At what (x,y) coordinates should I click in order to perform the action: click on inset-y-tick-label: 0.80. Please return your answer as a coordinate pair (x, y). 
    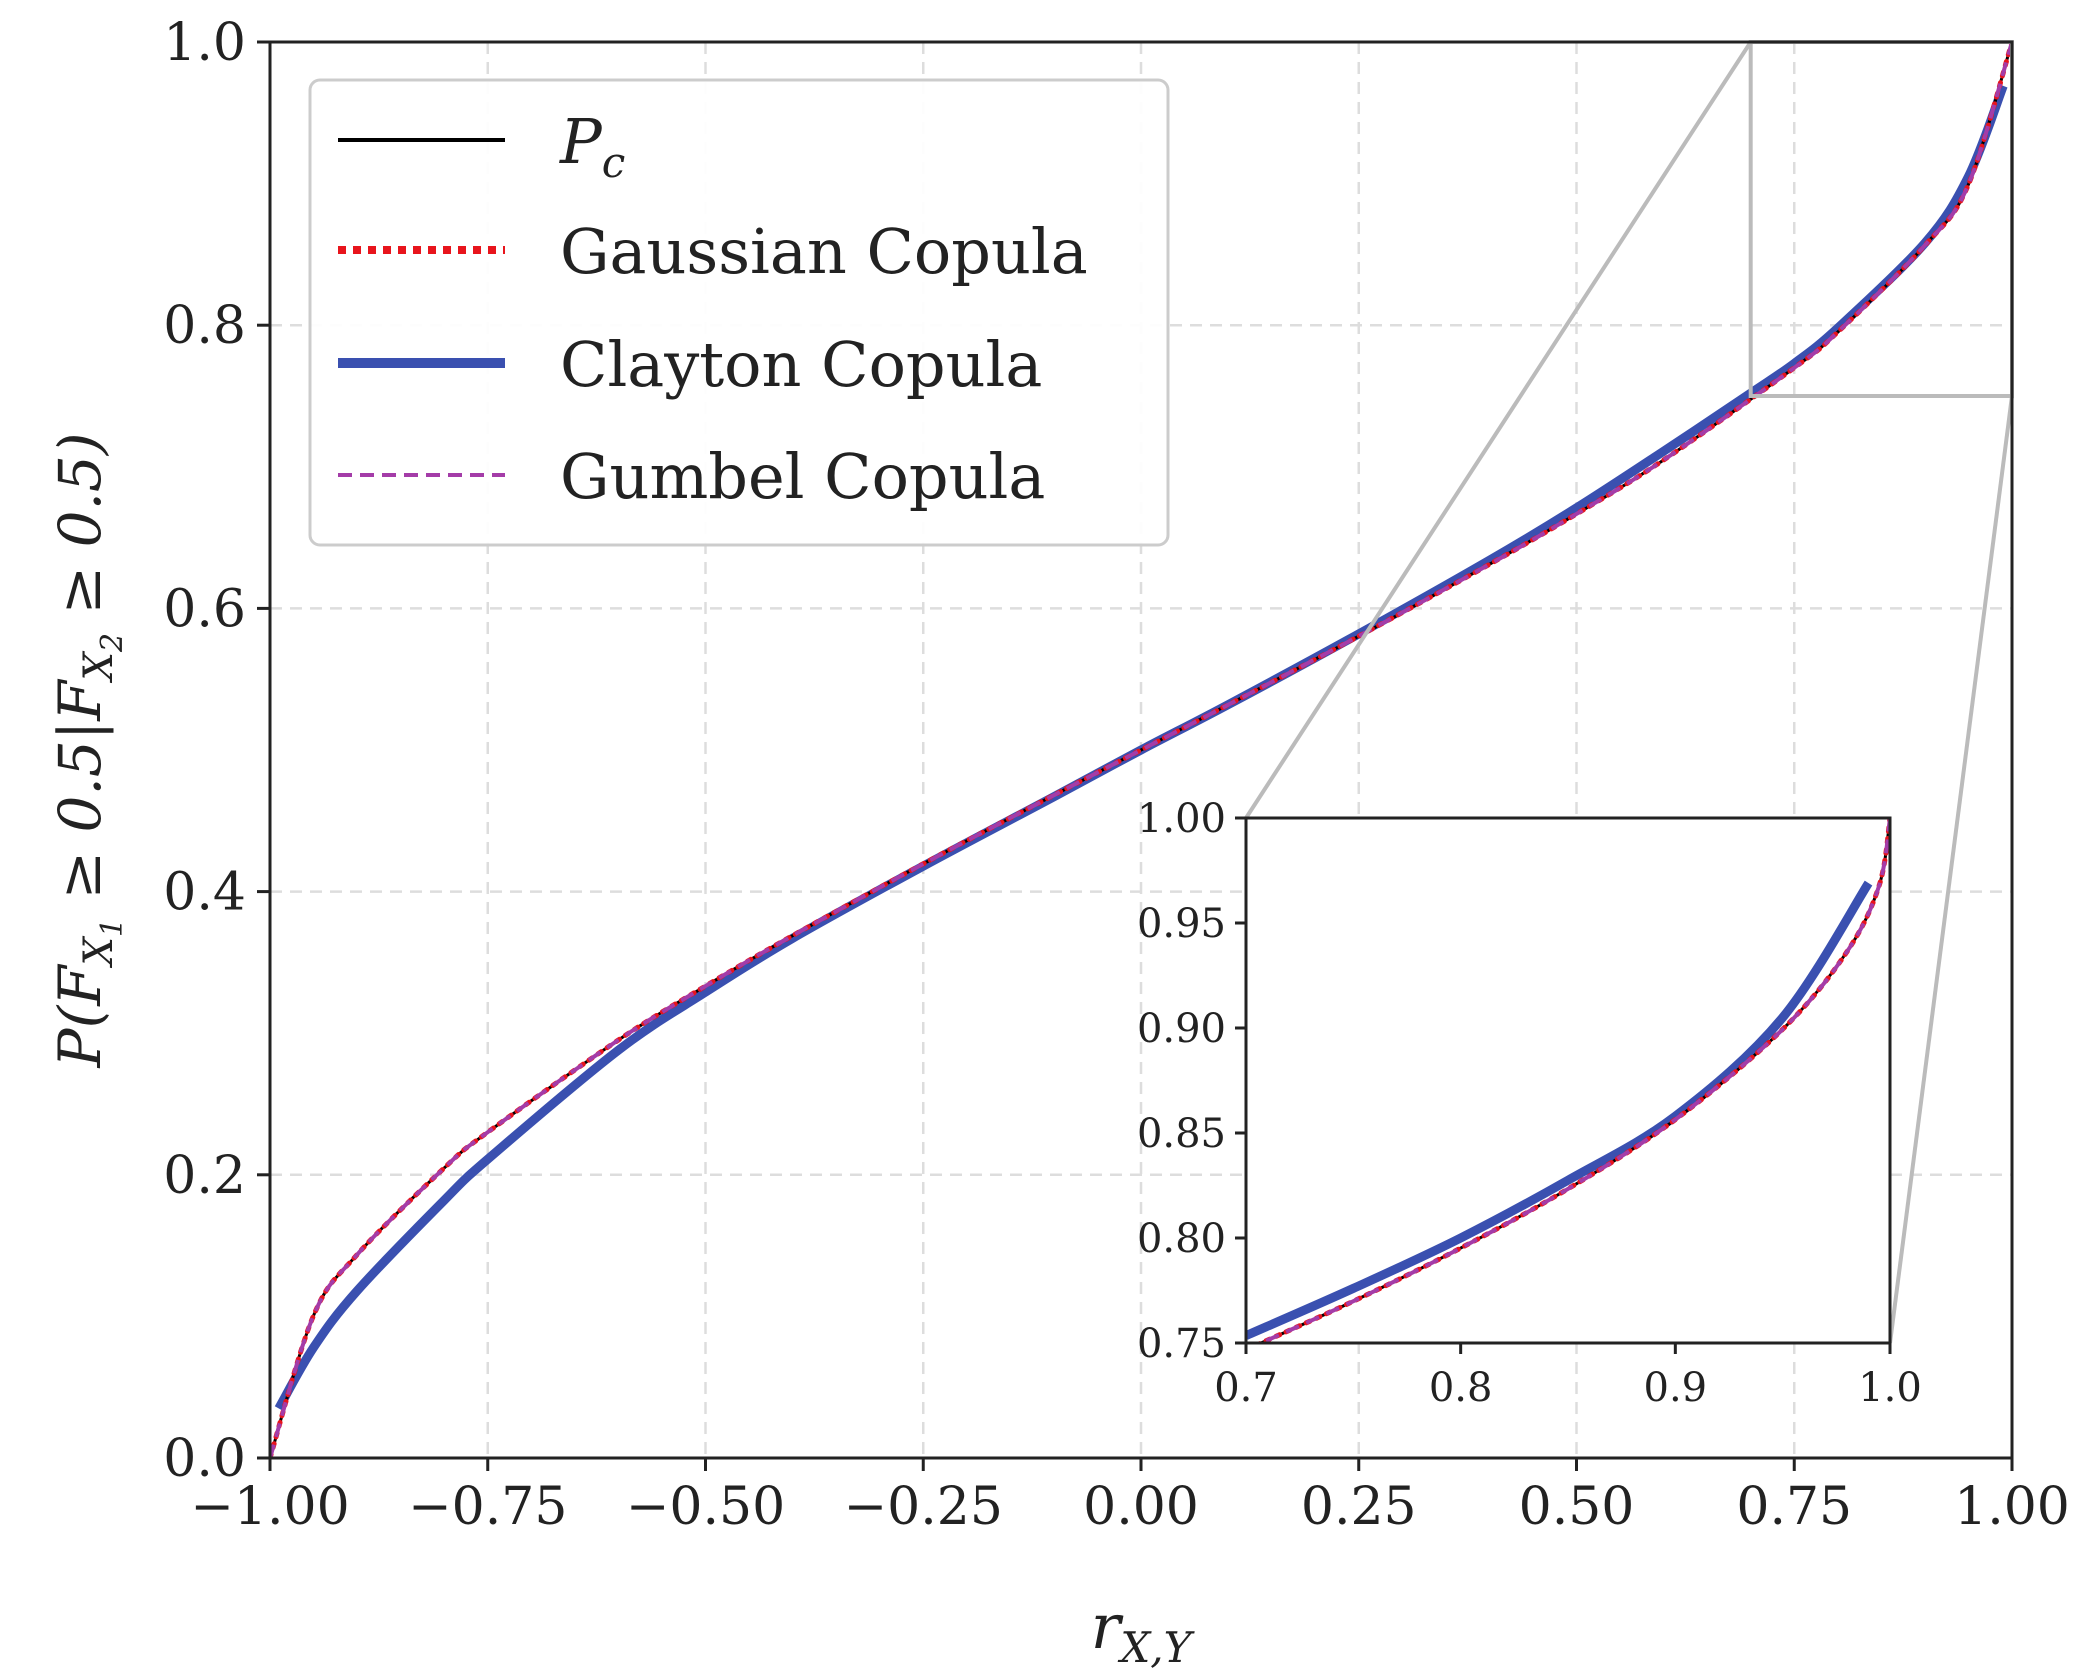
    Looking at the image, I should click on (1181, 1239).